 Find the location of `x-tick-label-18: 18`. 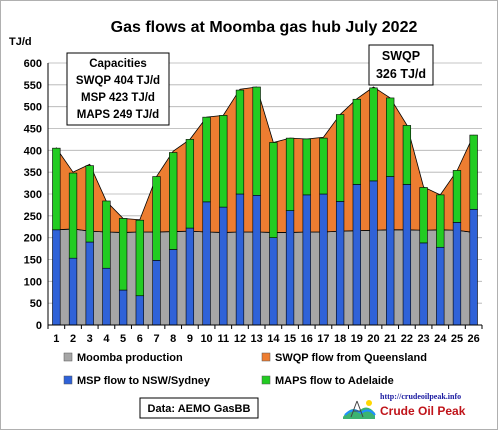

x-tick-label-18: 18 is located at coordinates (340, 339).